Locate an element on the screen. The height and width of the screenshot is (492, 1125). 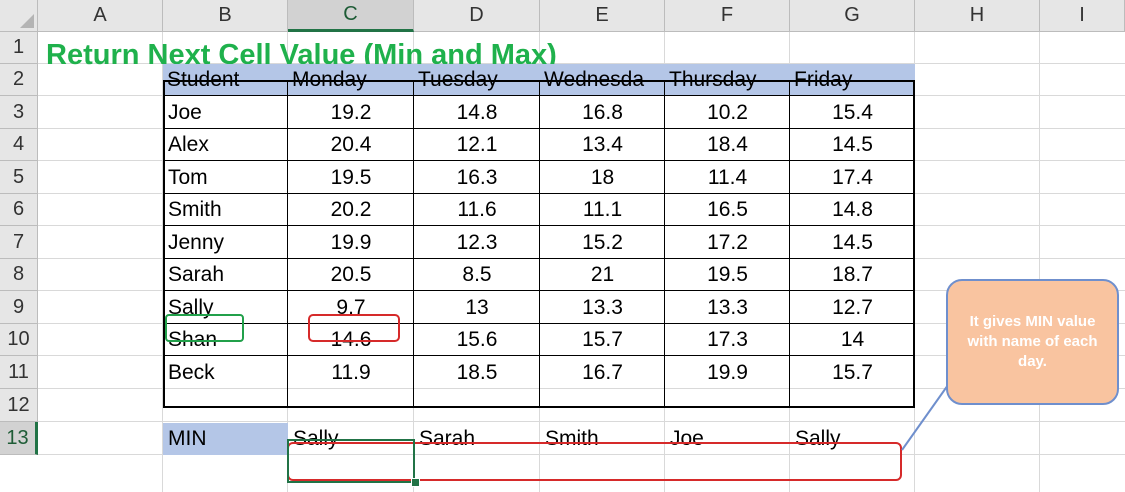
score-cell: 12.1 is located at coordinates (477, 144).